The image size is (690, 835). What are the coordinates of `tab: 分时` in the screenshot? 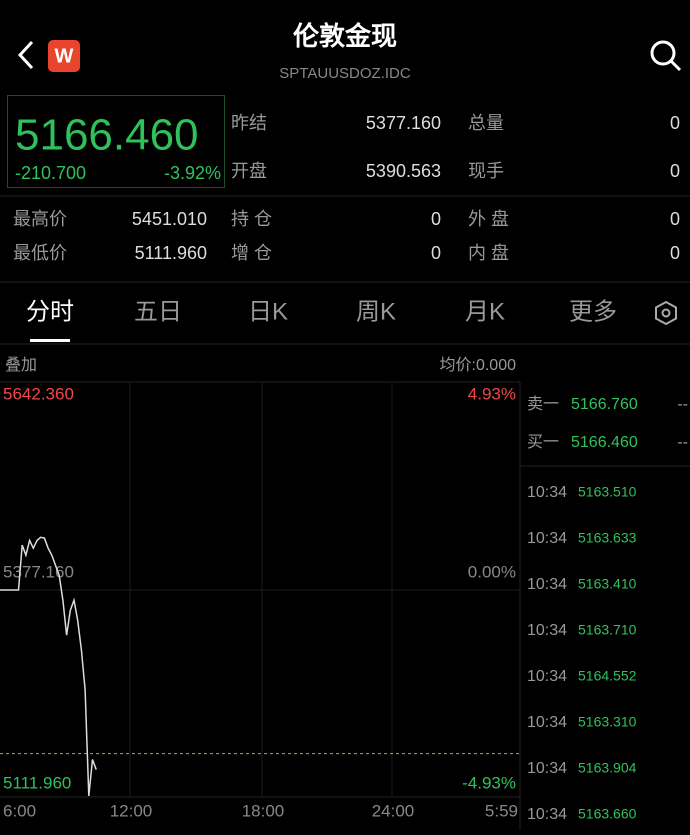 It's located at (50, 311).